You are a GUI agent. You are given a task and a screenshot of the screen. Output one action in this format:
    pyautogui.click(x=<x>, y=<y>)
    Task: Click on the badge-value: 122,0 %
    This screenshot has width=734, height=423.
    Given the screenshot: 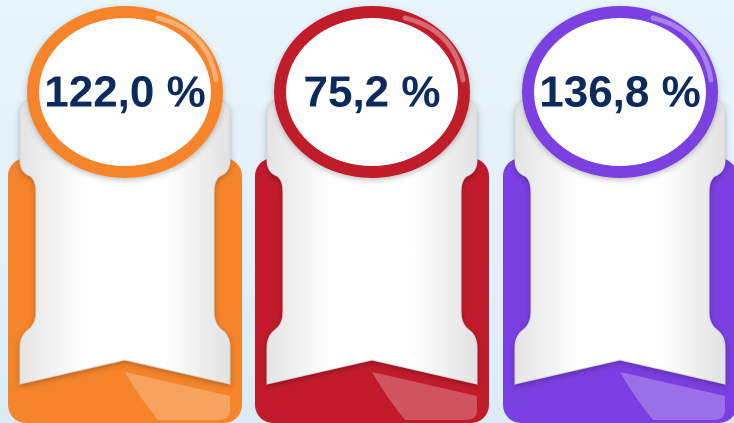 What is the action you would take?
    pyautogui.click(x=124, y=92)
    